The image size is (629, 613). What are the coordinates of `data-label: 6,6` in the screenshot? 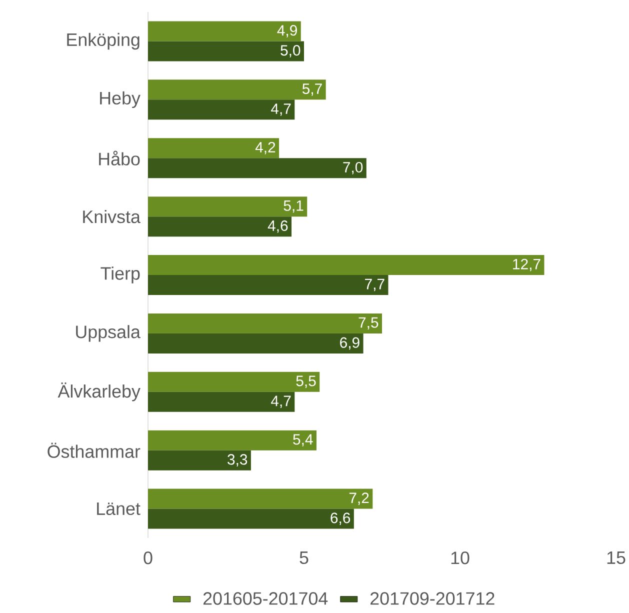 It's located at (340, 518).